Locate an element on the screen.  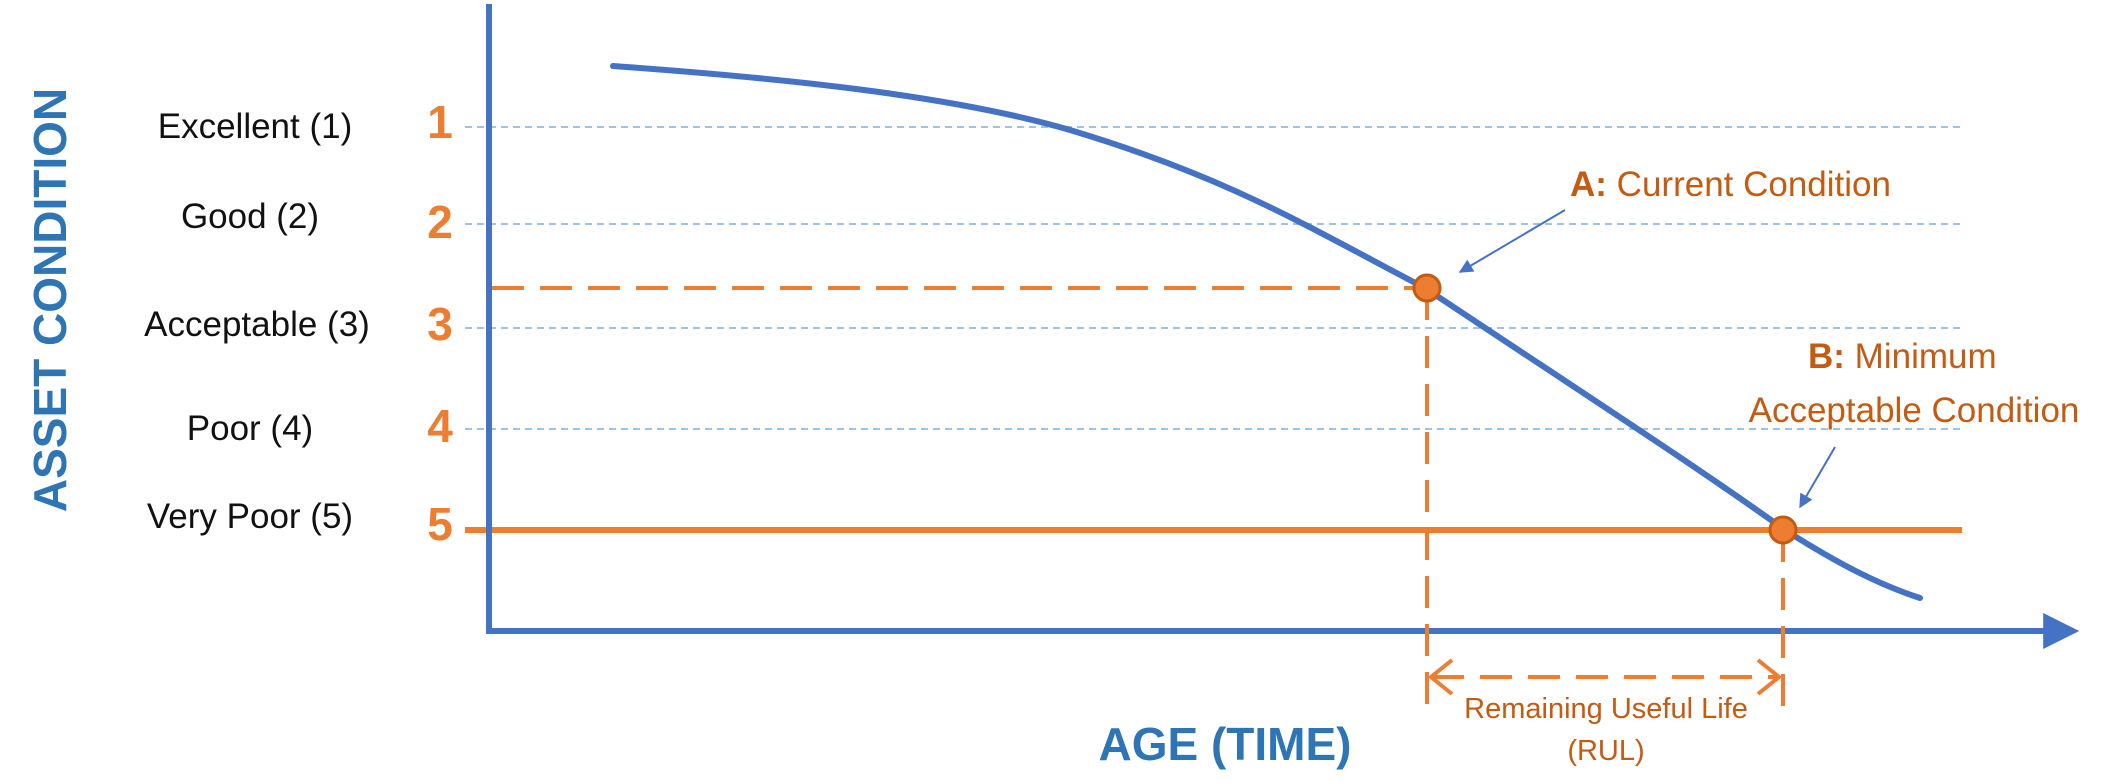
rul-arrowhead-right is located at coordinates (1769, 677).